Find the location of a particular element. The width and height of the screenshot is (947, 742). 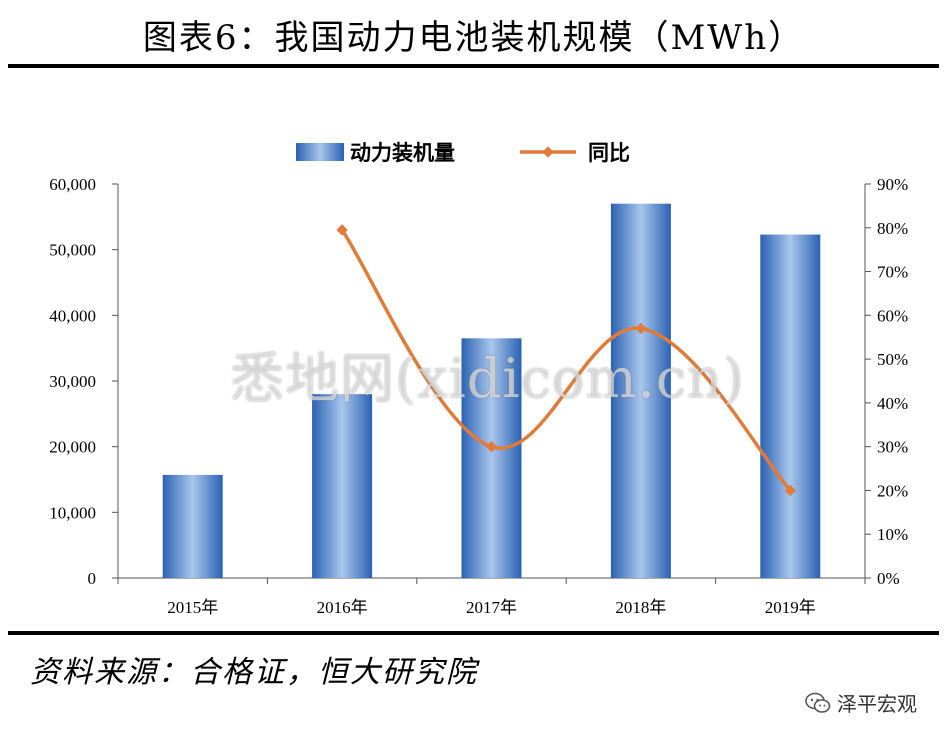

right-tick-label: 10% is located at coordinates (892, 534).